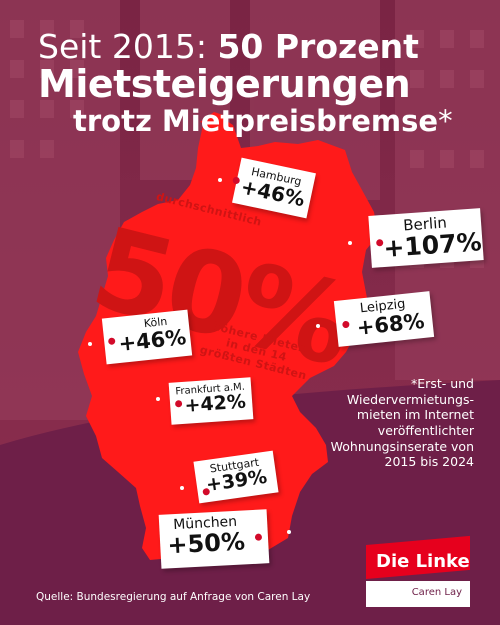 The height and width of the screenshot is (625, 500). I want to click on koeln-marker, so click(90, 344).